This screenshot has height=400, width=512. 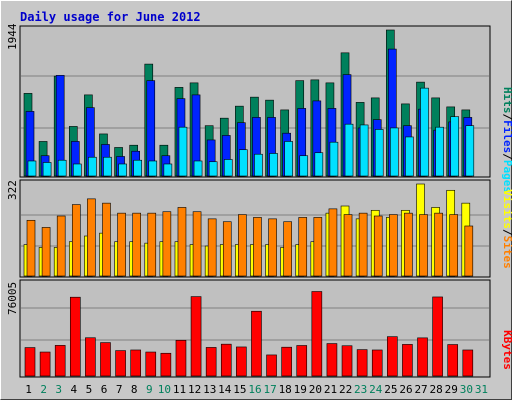 What do you see at coordinates (481, 389) in the screenshot?
I see `x-tick-label: 31` at bounding box center [481, 389].